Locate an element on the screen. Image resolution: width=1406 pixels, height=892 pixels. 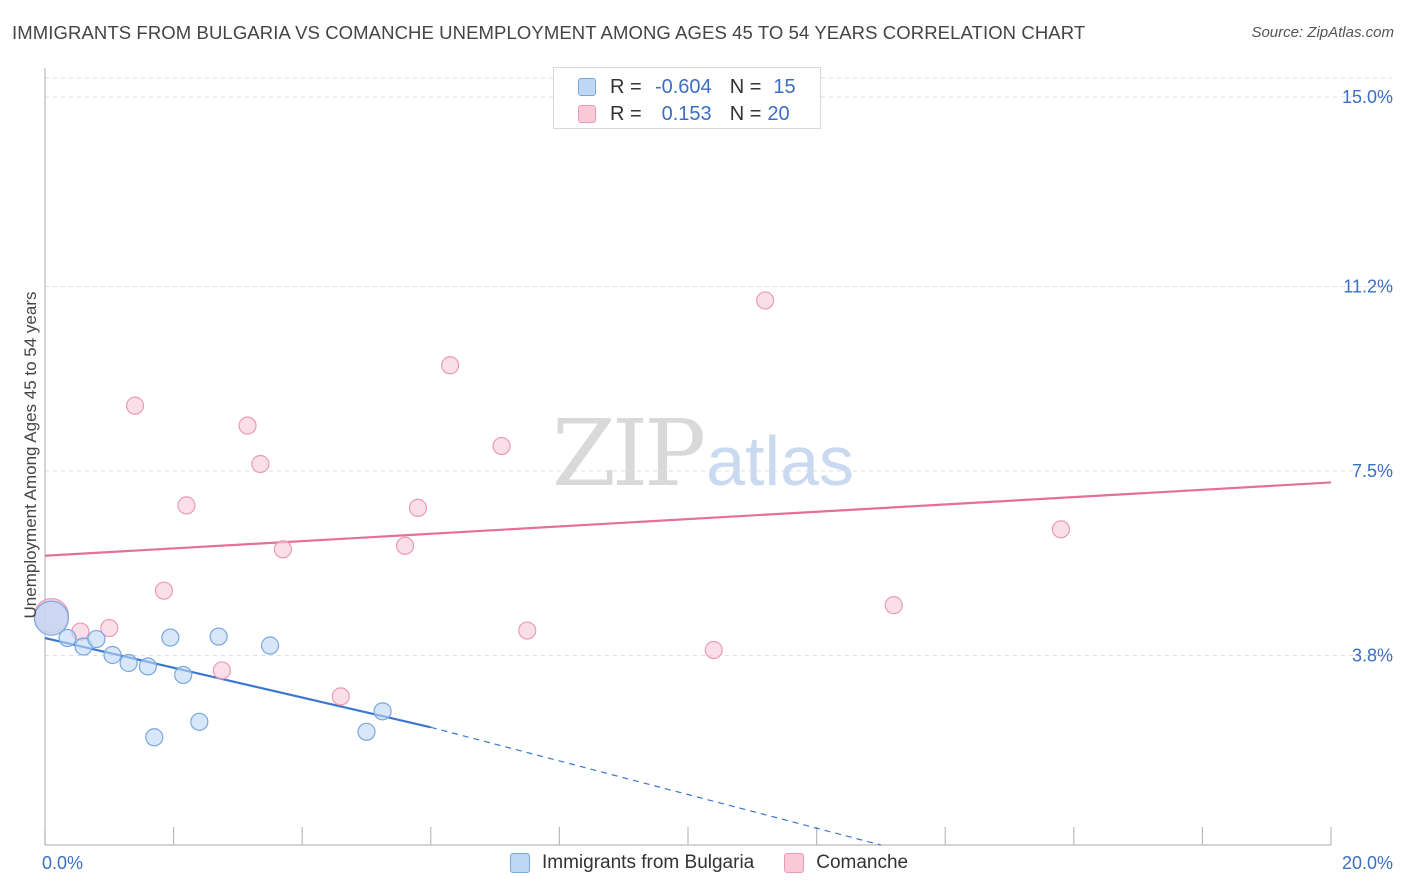
series-swatch-bulgaria is located at coordinates (520, 863).